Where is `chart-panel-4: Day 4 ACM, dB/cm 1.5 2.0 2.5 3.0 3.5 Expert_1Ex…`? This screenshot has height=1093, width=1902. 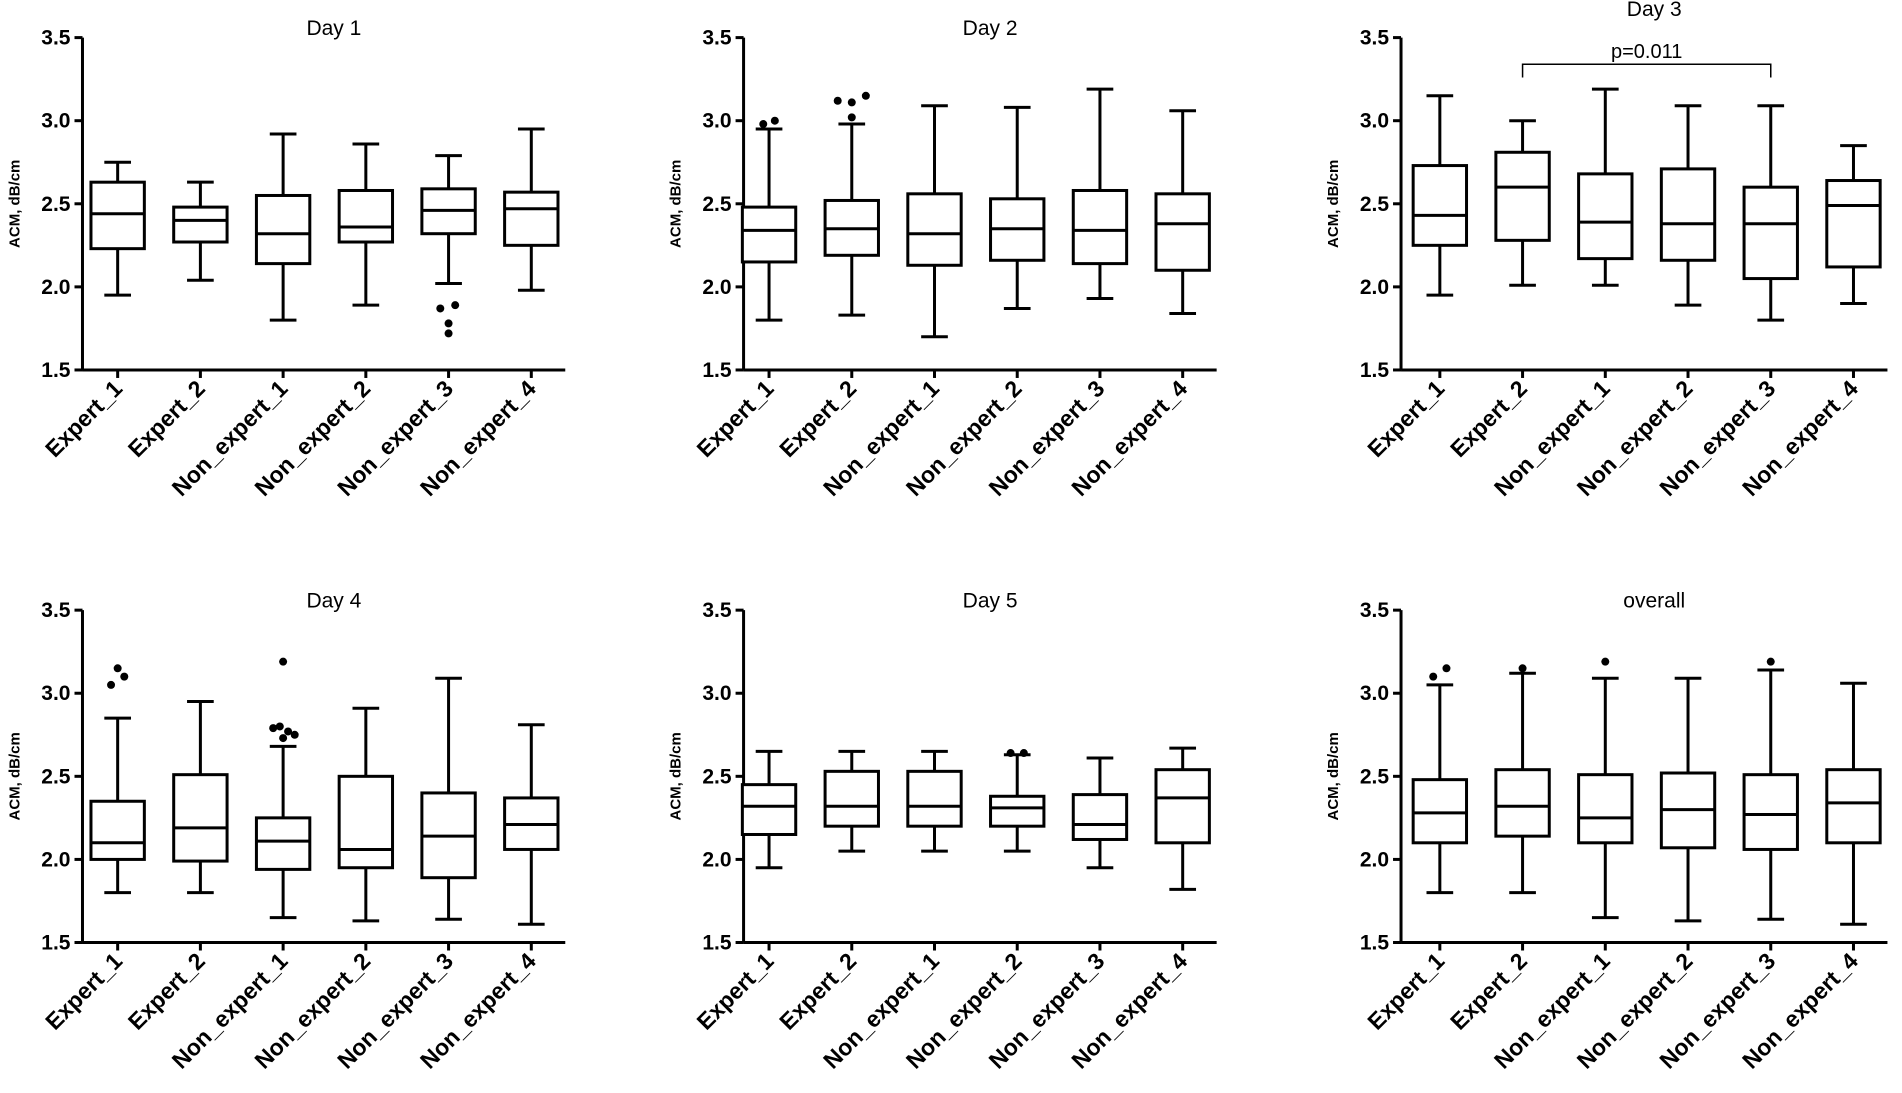 chart-panel-4: Day 4 ACM, dB/cm 1.5 2.0 2.5 3.0 3.5 Expert_1Ex… is located at coordinates (286, 832).